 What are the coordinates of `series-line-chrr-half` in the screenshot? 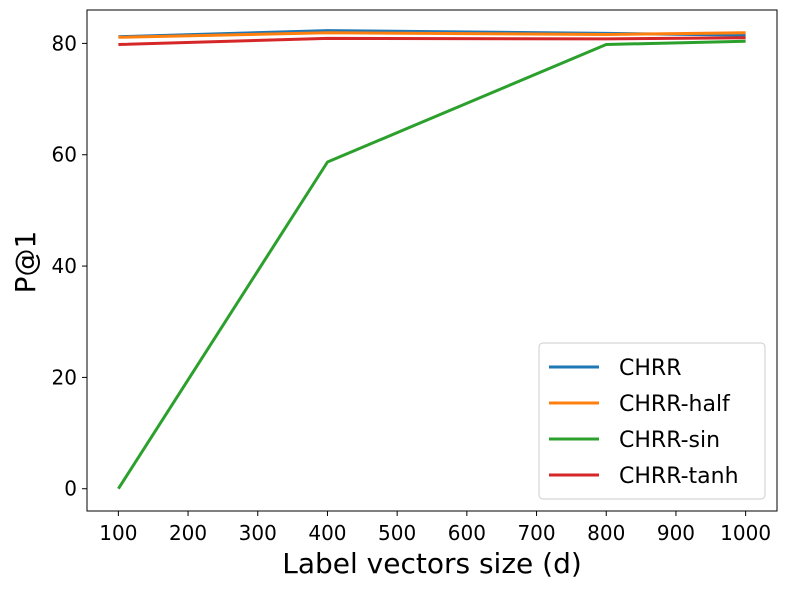 It's located at (432, 35).